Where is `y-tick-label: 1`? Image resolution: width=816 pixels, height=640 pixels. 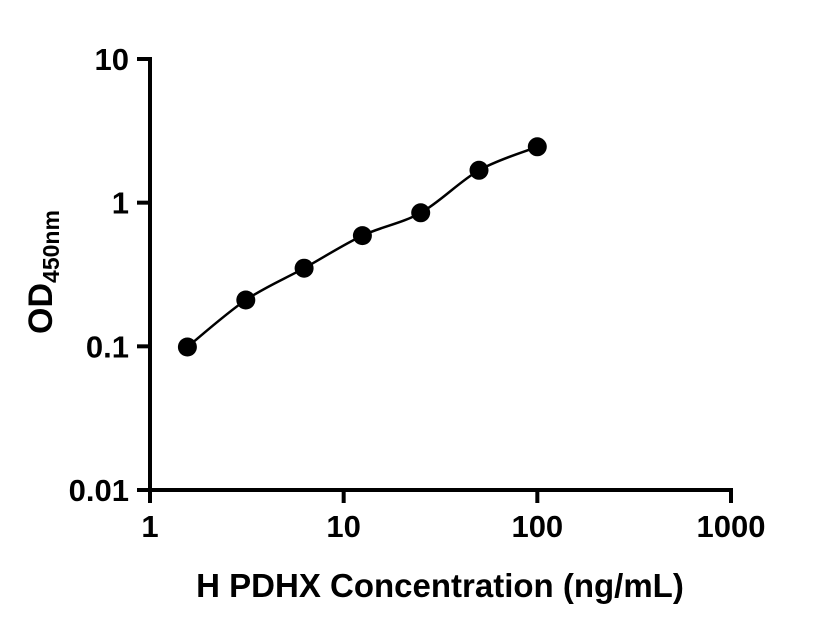
y-tick-label: 1 is located at coordinates (120, 203).